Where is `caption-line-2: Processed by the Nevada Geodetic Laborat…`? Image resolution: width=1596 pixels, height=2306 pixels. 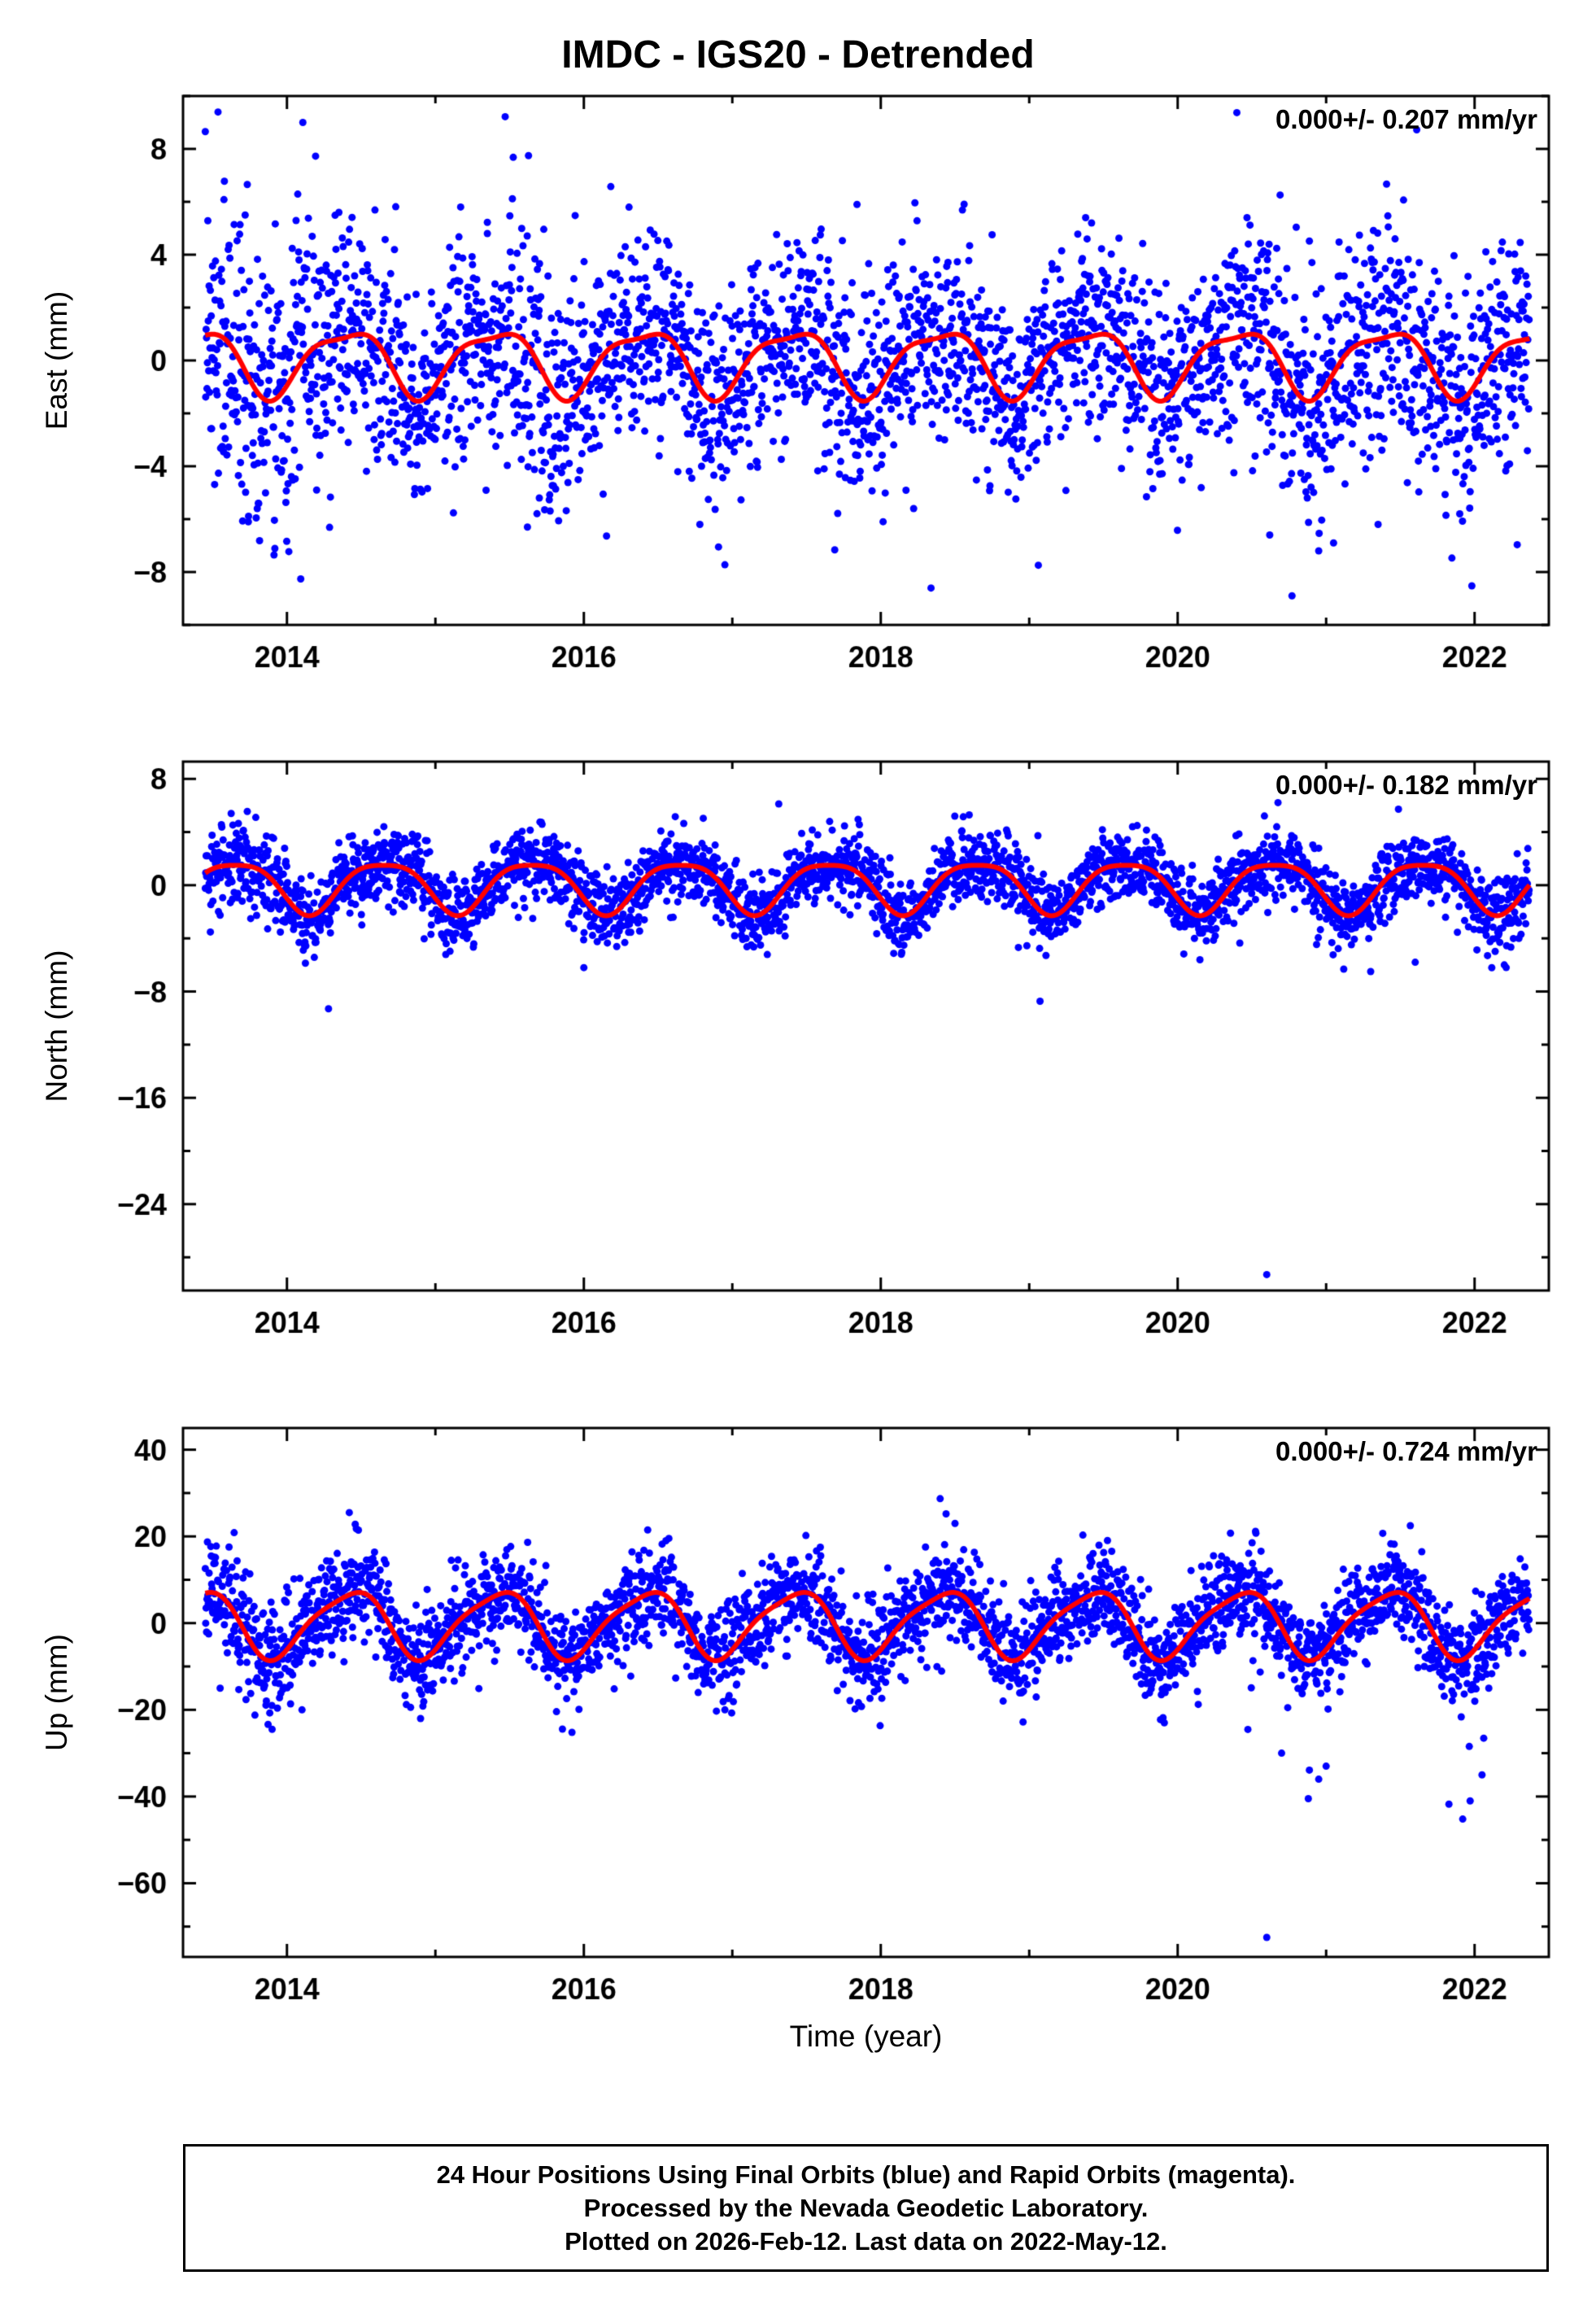 caption-line-2: Processed by the Nevada Geodetic Laborat… is located at coordinates (866, 2208).